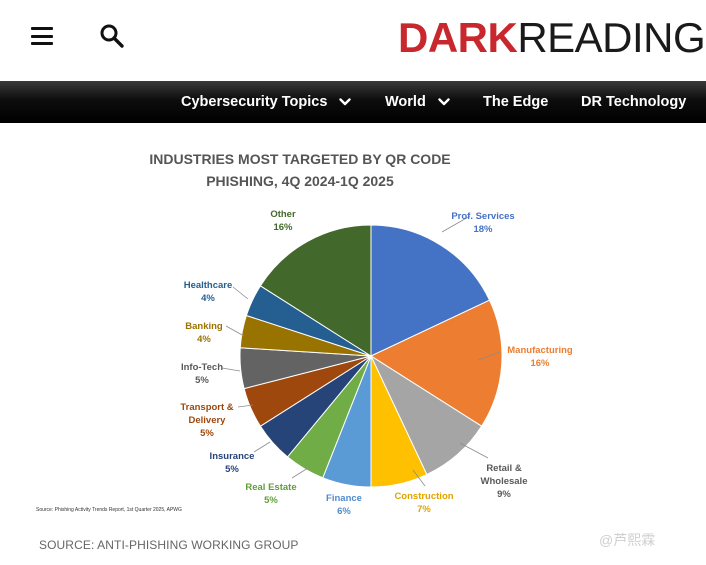 This screenshot has height=565, width=706. I want to click on figure-caption: SOURCE: ANTI-PHISHING WORKING GROUP, so click(169, 545).